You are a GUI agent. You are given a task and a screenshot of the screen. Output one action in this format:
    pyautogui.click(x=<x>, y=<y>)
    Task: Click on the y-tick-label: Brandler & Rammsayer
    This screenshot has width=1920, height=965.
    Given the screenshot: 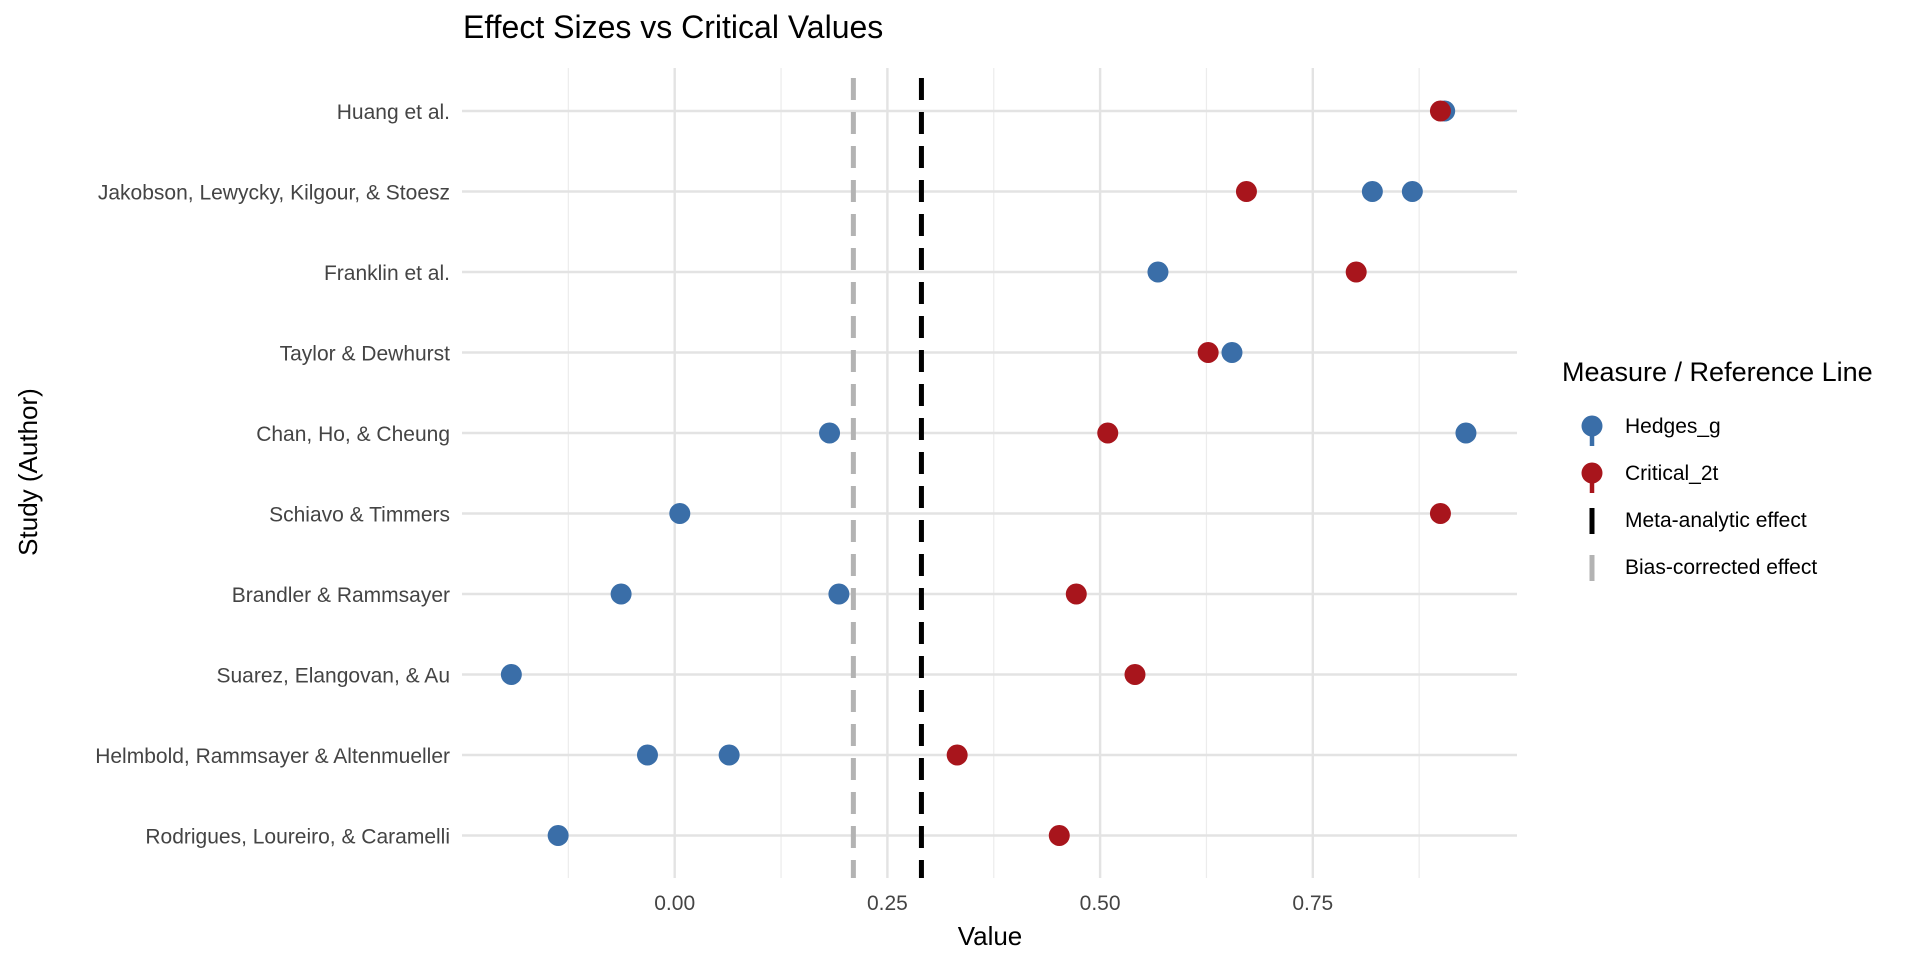 What is the action you would take?
    pyautogui.click(x=341, y=595)
    